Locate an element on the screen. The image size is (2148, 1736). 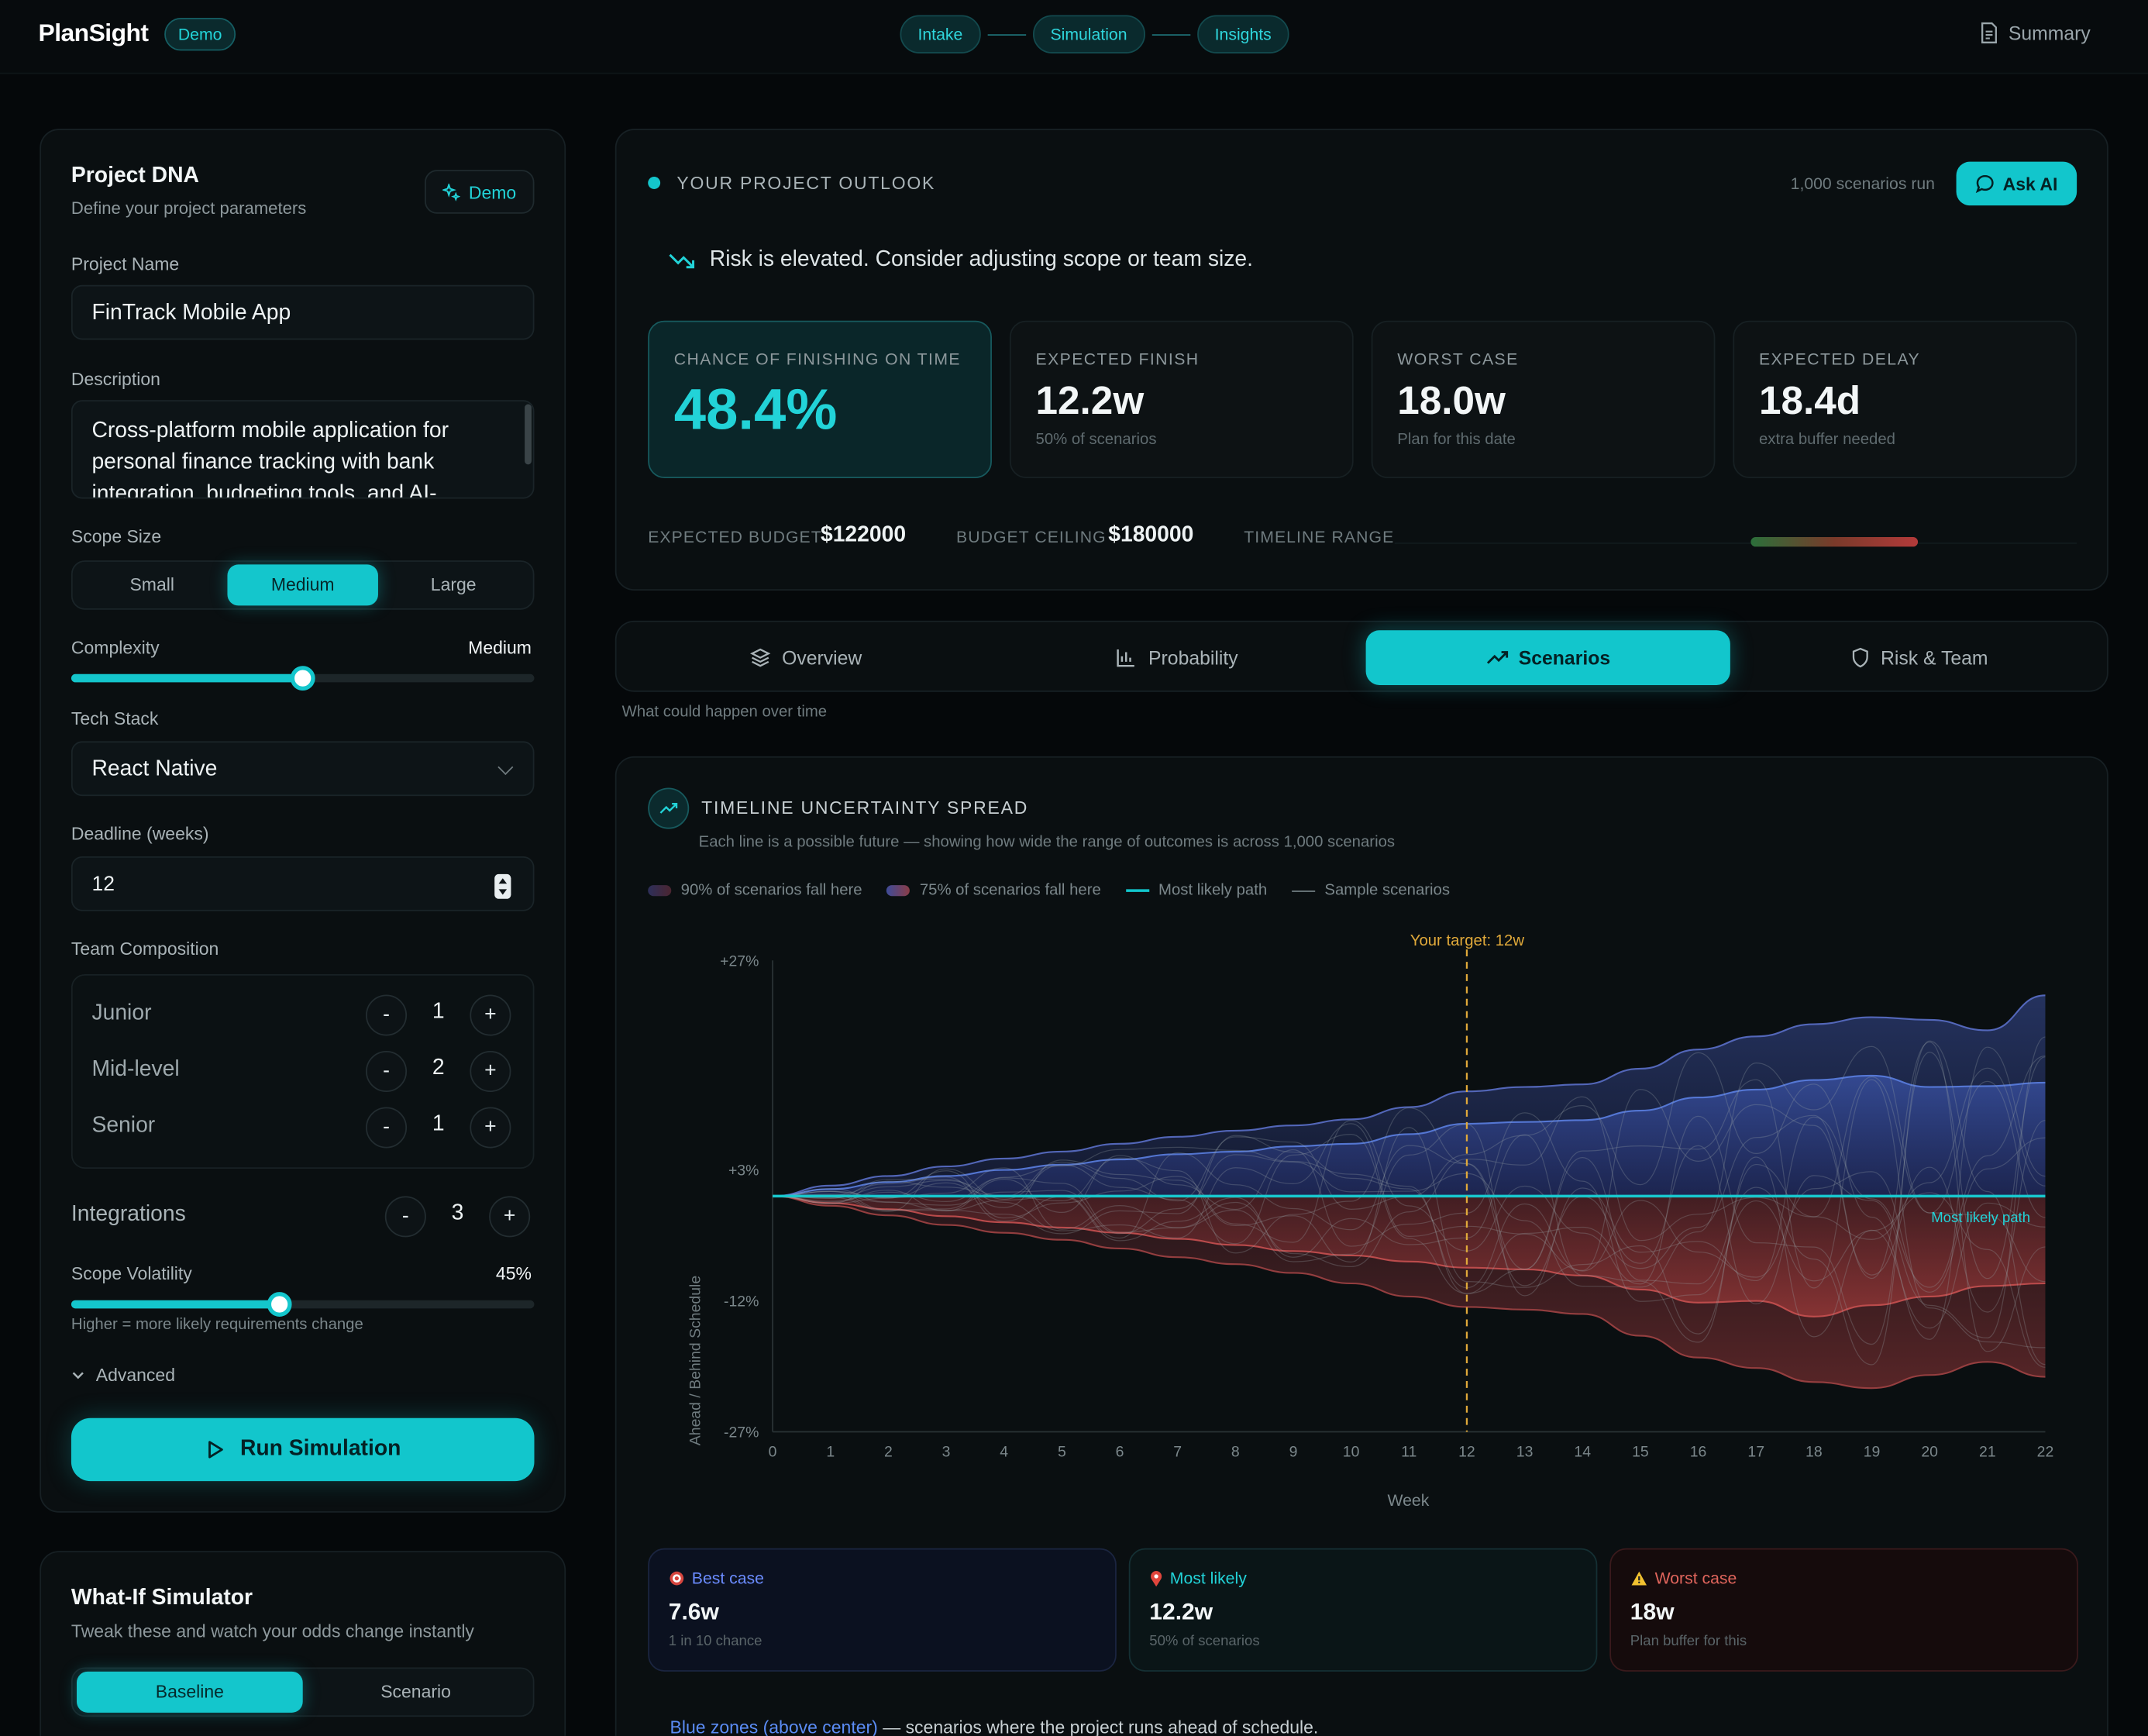
advanced-toggle: Advanced is located at coordinates (123, 1375).